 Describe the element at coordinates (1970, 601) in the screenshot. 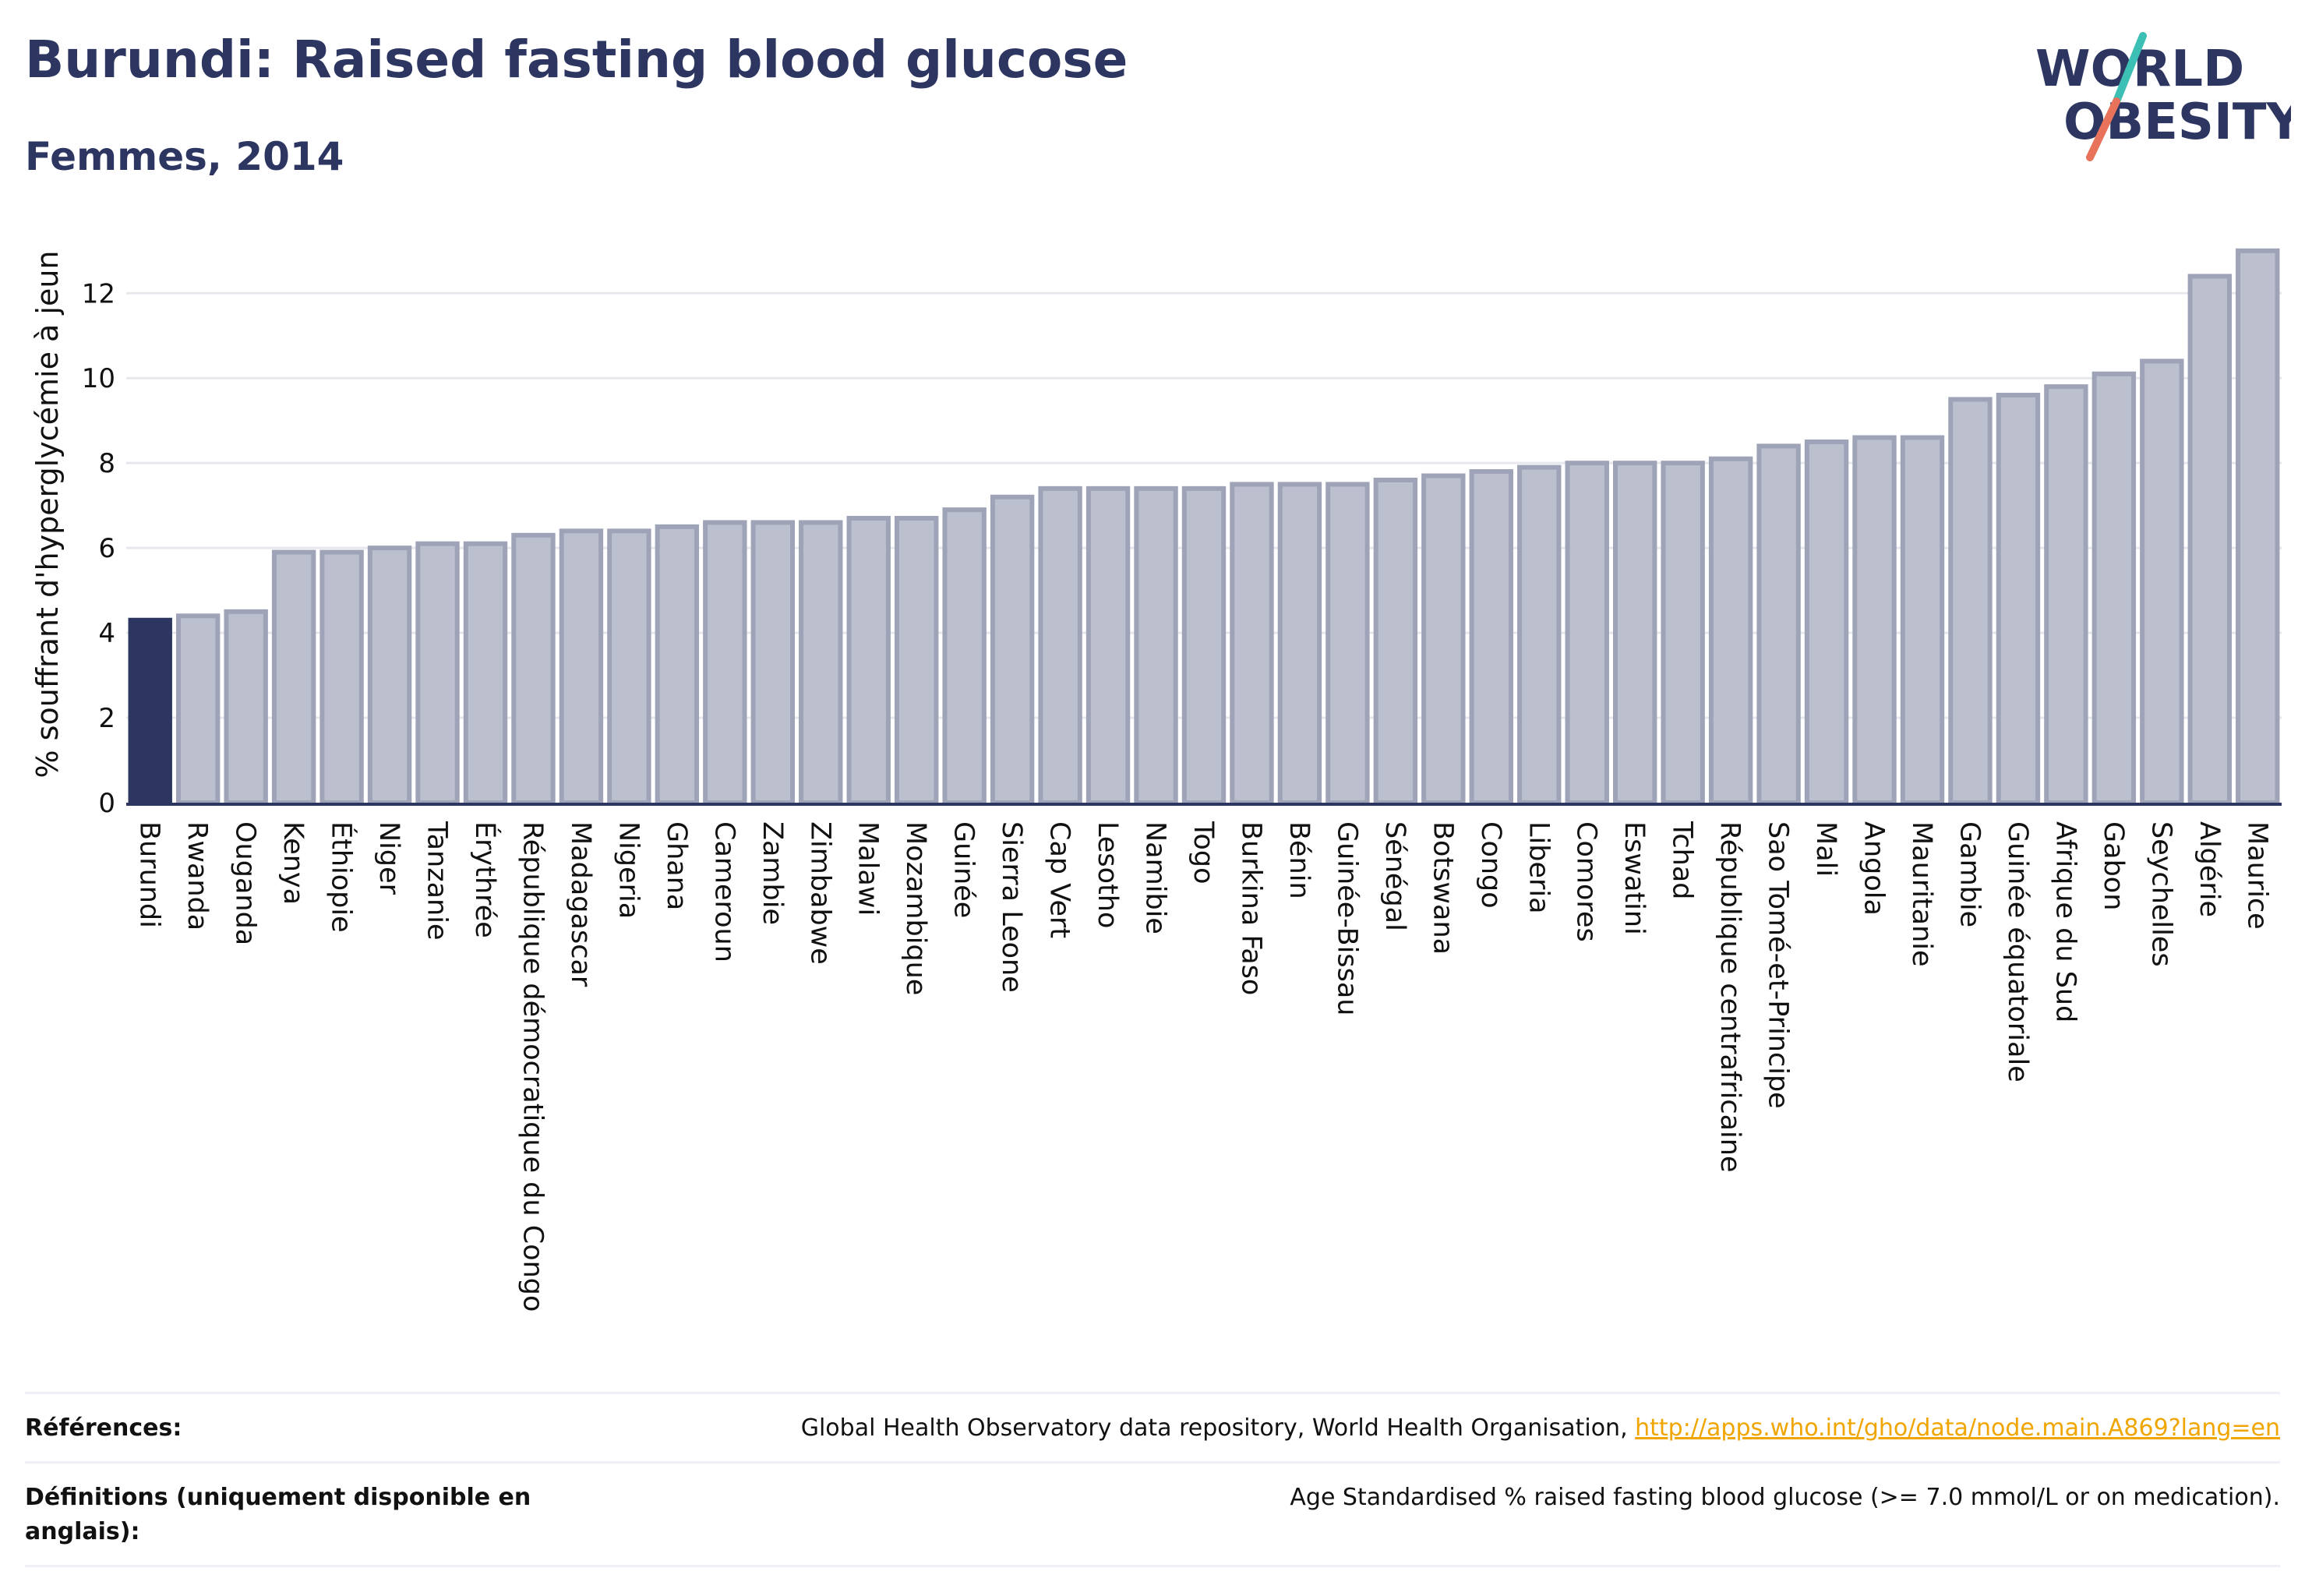

I see `bar-gambie` at that location.